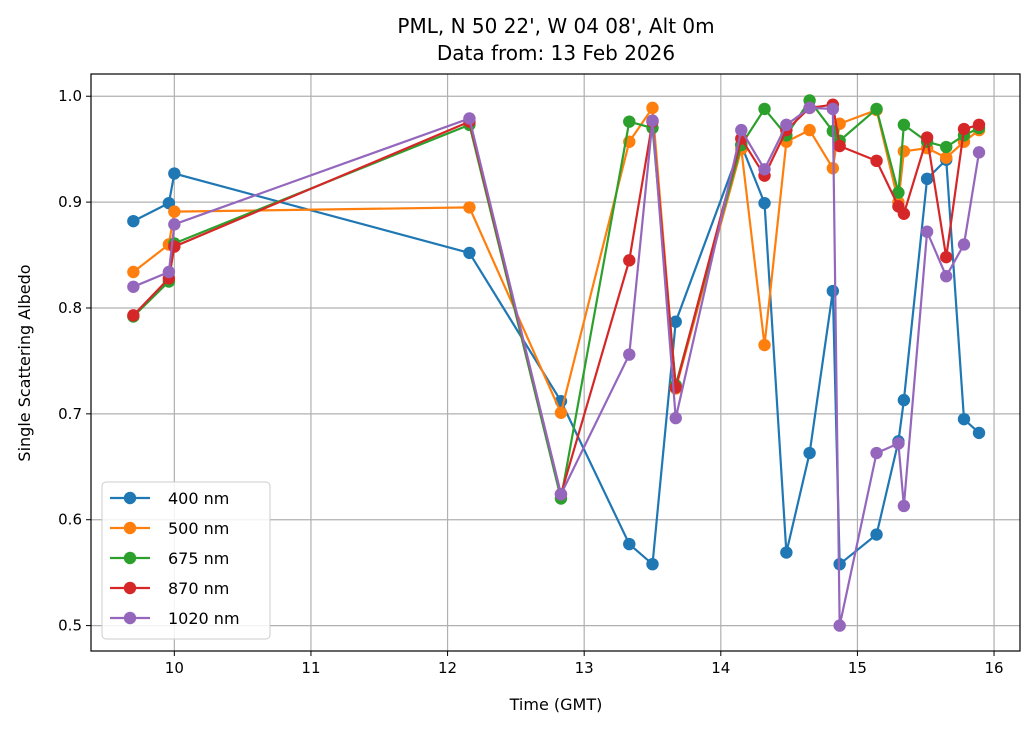  What do you see at coordinates (720, 668) in the screenshot?
I see `x-tick-label: 14` at bounding box center [720, 668].